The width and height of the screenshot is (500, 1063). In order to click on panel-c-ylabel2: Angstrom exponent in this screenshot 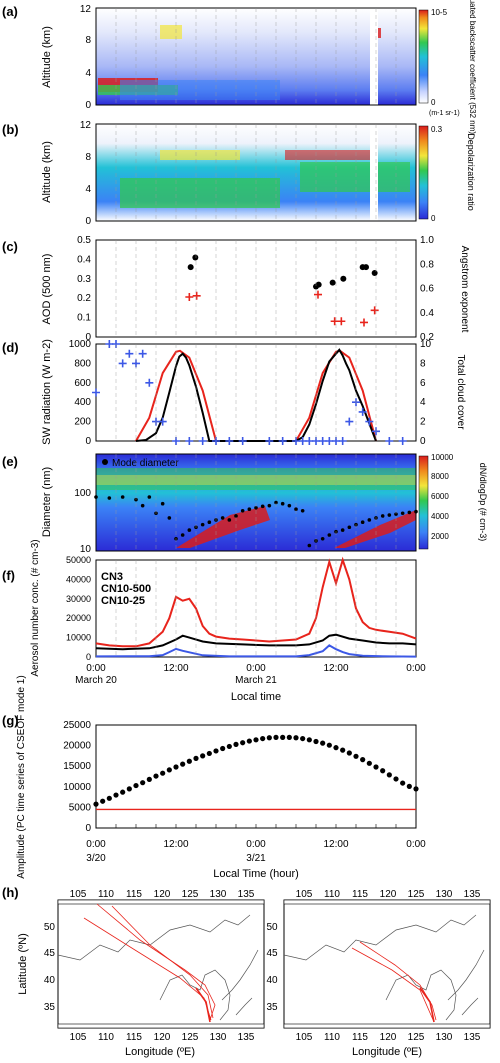, I will do `click(464, 289)`.